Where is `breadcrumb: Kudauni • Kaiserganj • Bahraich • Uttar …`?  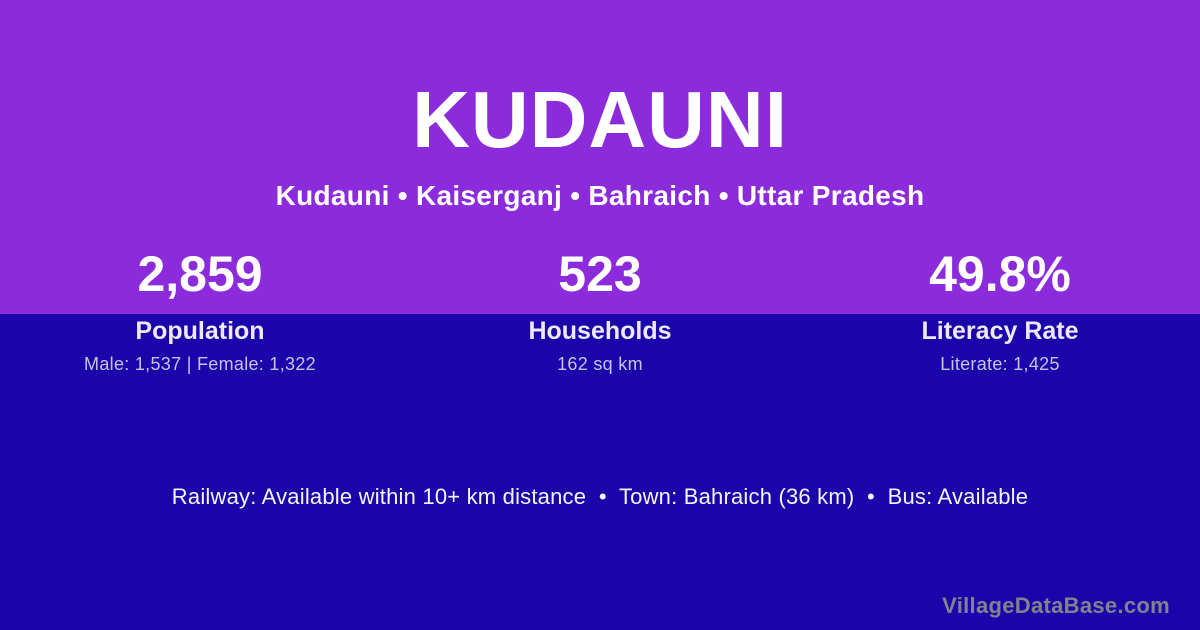 breadcrumb: Kudauni • Kaiserganj • Bahraich • Uttar … is located at coordinates (600, 195).